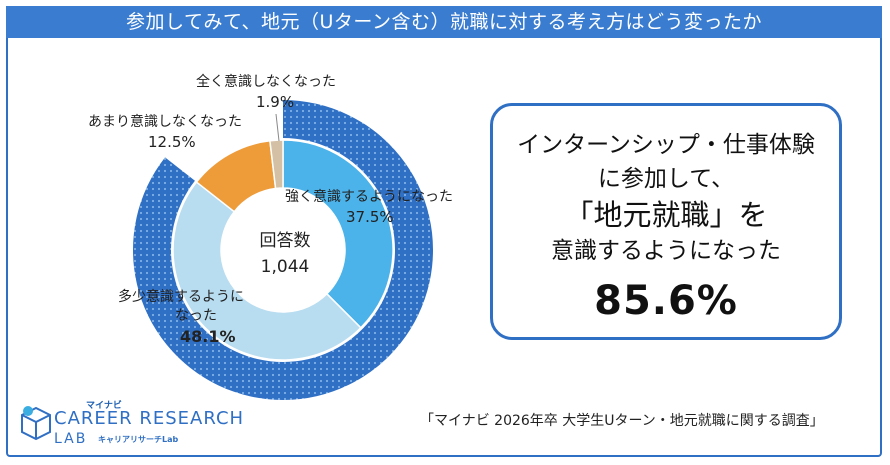 Image resolution: width=890 pixels, height=465 pixels. I want to click on center-value: 1,044, so click(285, 267).